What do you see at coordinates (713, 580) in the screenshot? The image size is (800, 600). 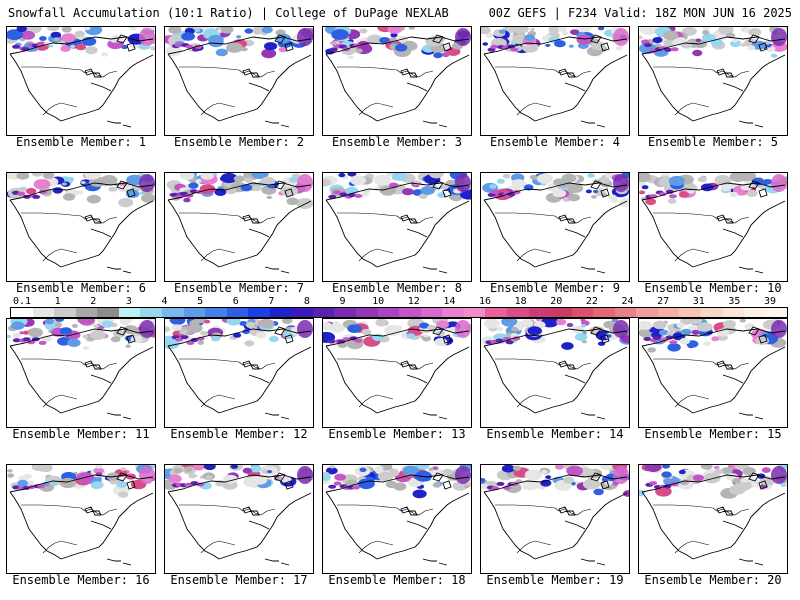 I see `ensemble-member-label: Ensemble Member: 20` at bounding box center [713, 580].